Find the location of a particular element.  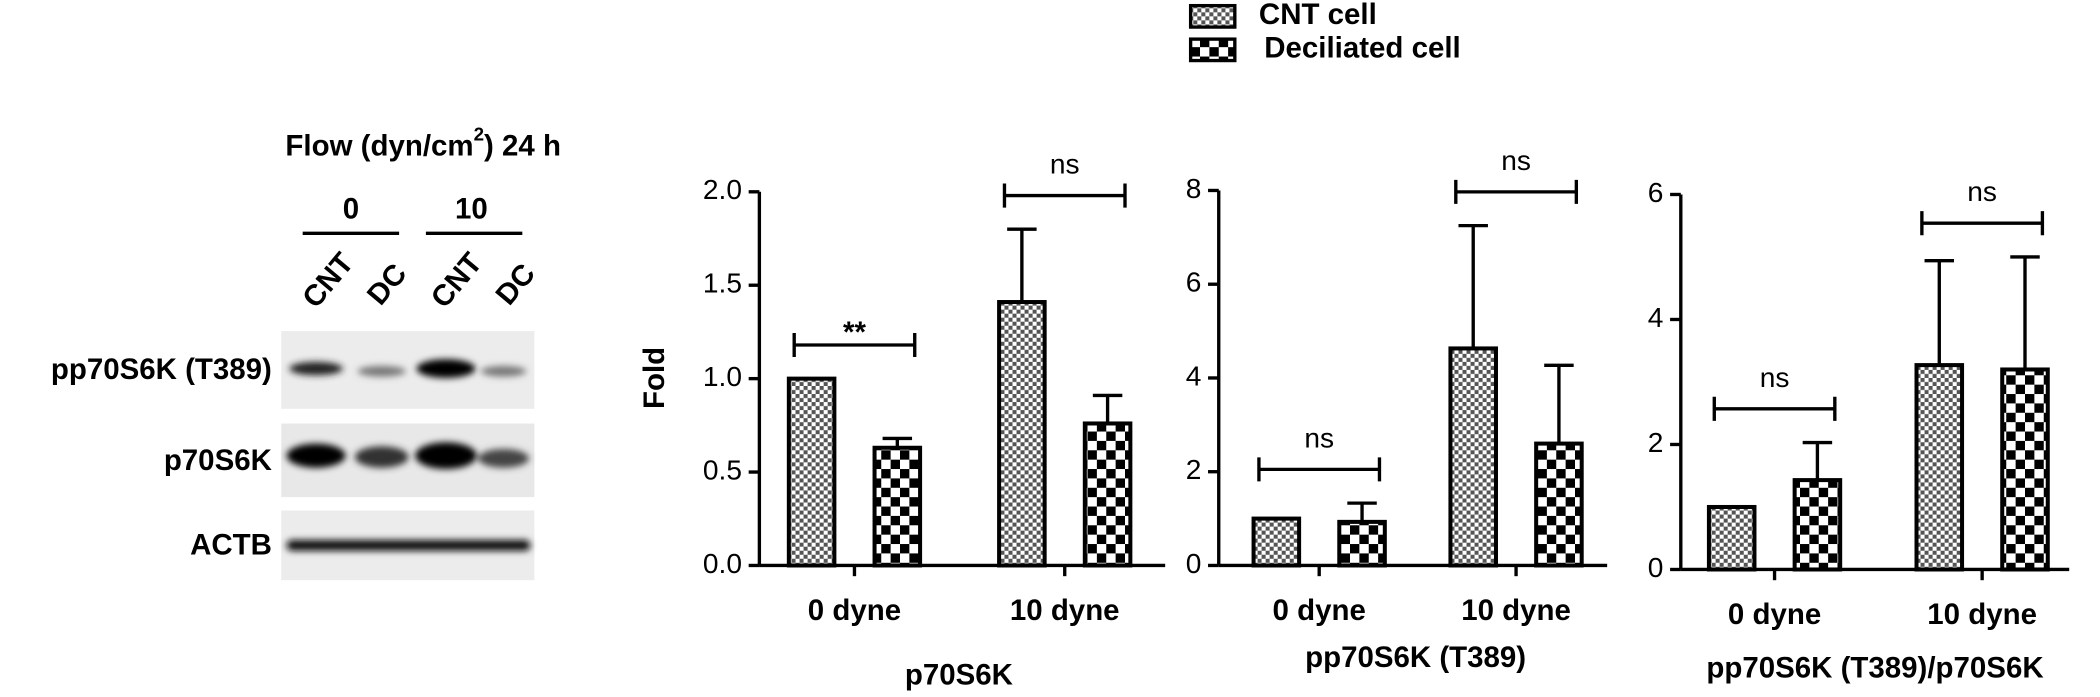

group-label: 0 is located at coordinates (351, 208).